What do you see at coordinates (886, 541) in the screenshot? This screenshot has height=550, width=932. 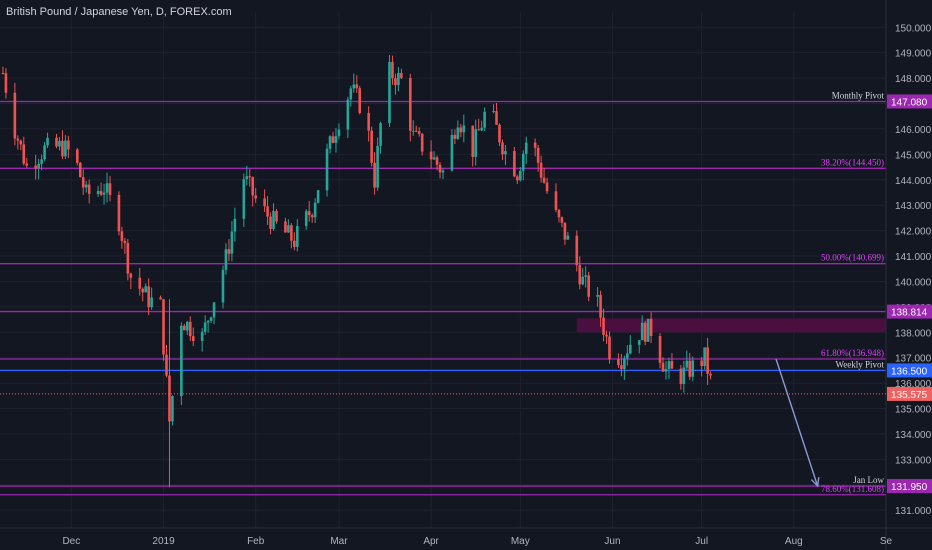 I see `x-tick-label: Se` at bounding box center [886, 541].